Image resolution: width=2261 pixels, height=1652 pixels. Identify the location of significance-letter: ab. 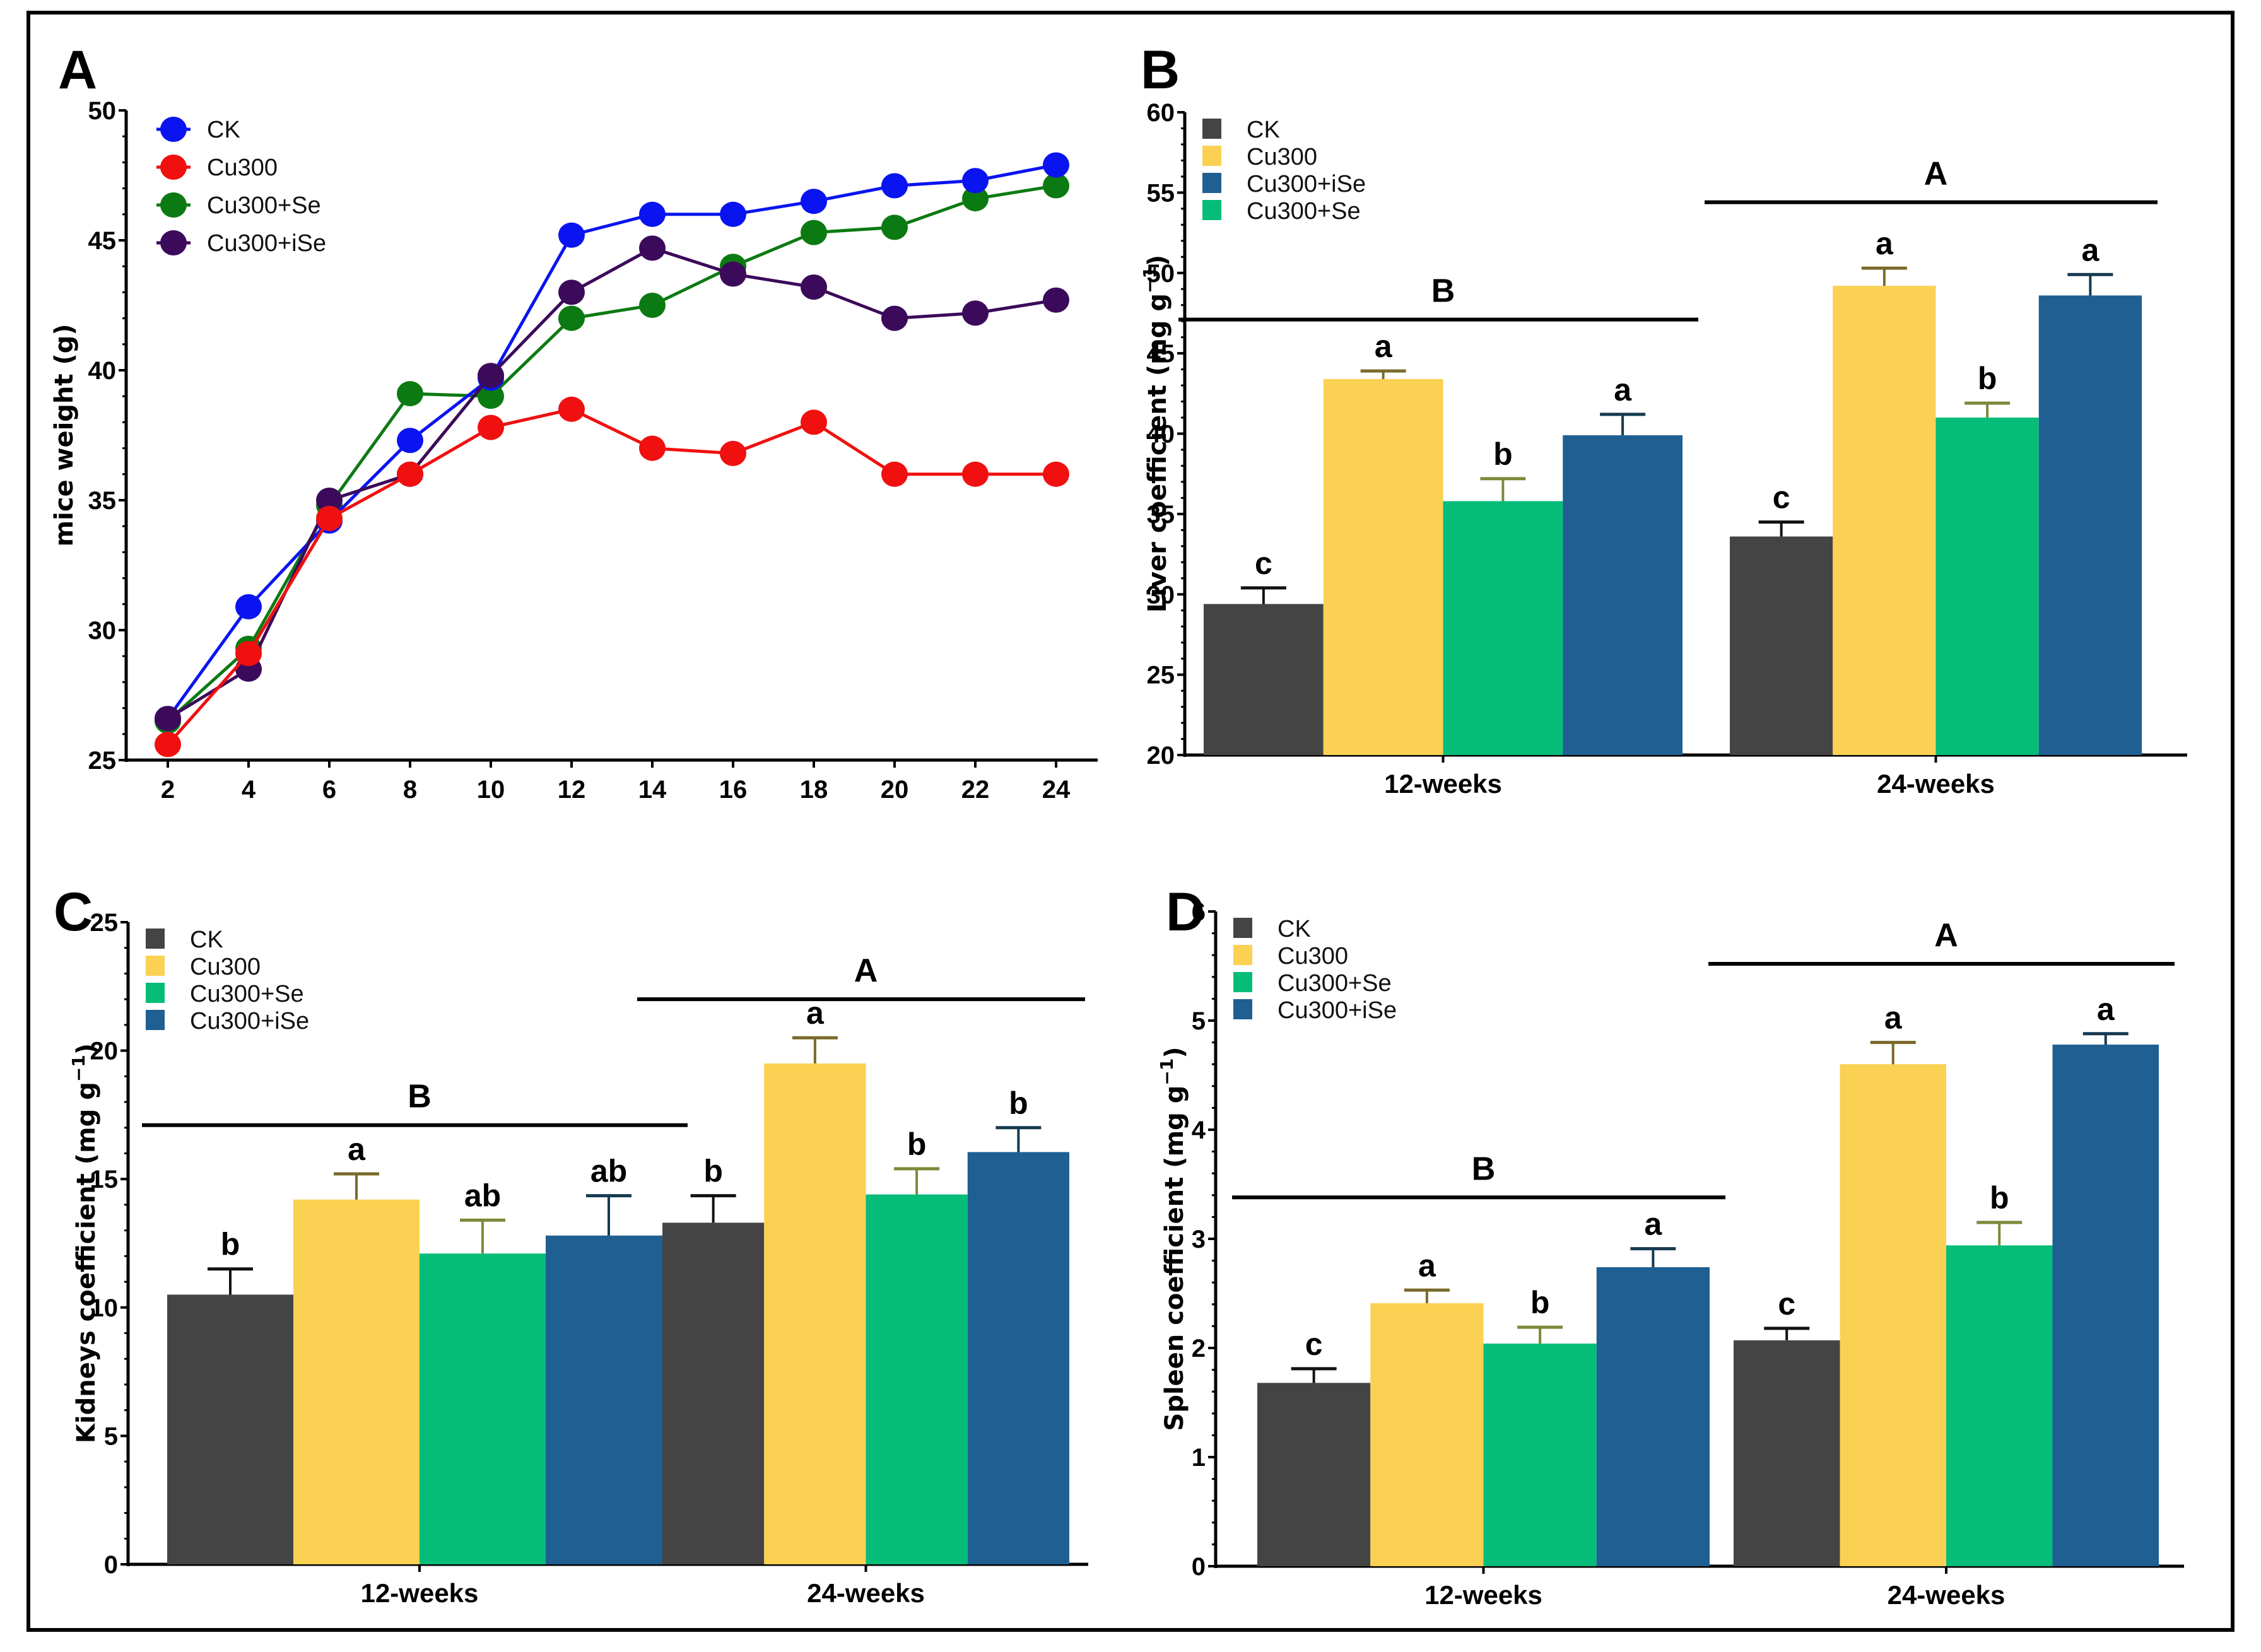
(483, 1195).